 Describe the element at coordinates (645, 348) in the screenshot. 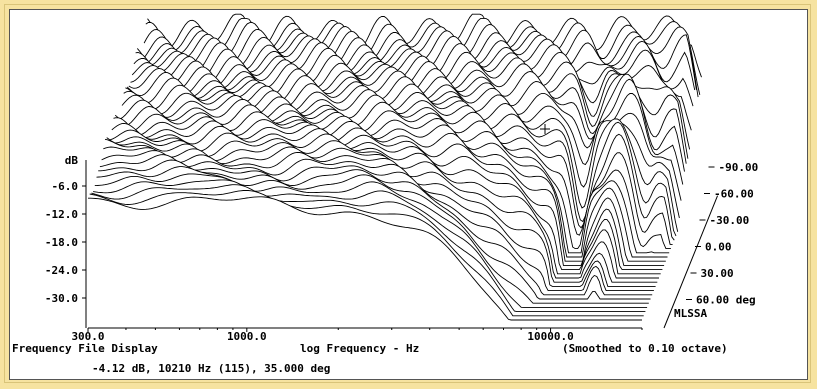

I see `smoothing-note: (Smoothed to 0.10 octave)` at that location.